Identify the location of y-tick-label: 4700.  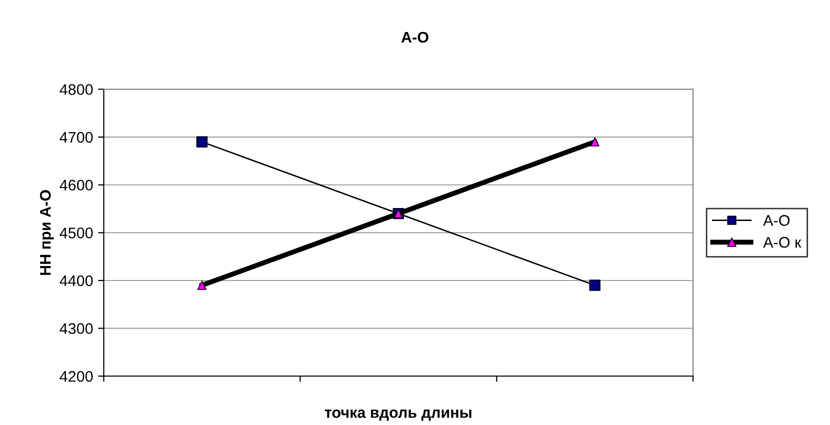
(76, 137).